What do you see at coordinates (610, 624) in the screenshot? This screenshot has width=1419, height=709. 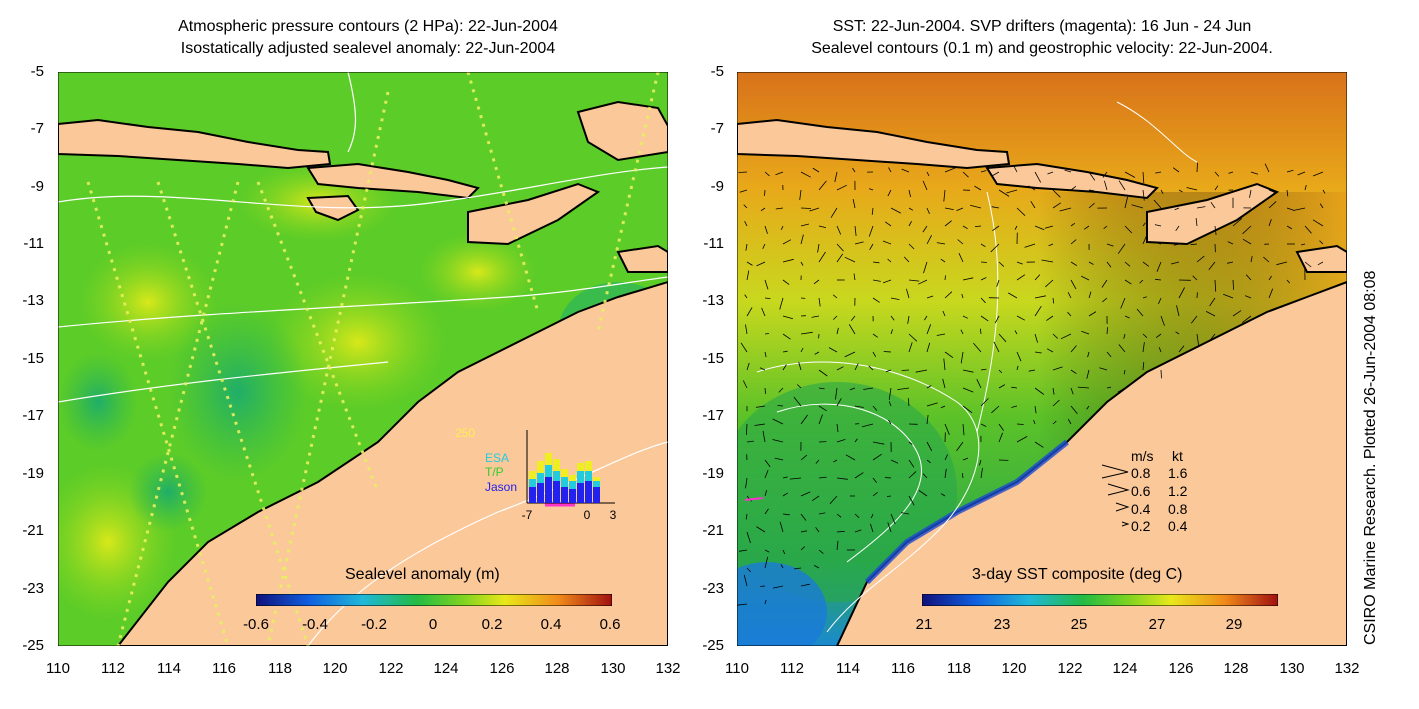 I see `left-cb-label-6: 0.6` at bounding box center [610, 624].